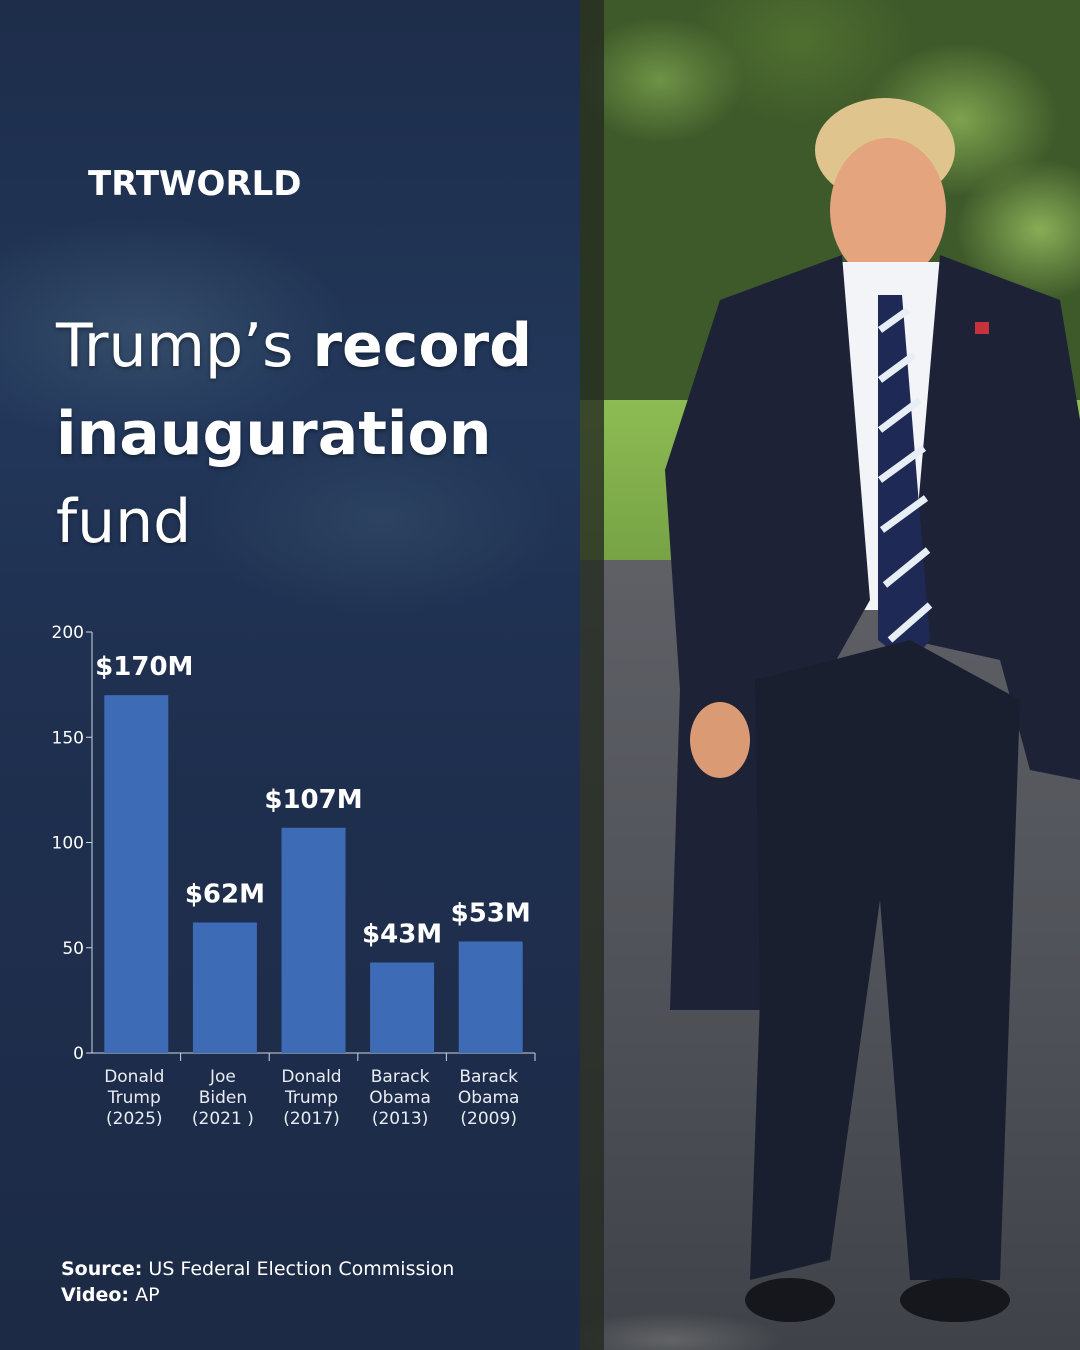 This screenshot has height=1350, width=1080. I want to click on photo-edge, so click(592, 675).